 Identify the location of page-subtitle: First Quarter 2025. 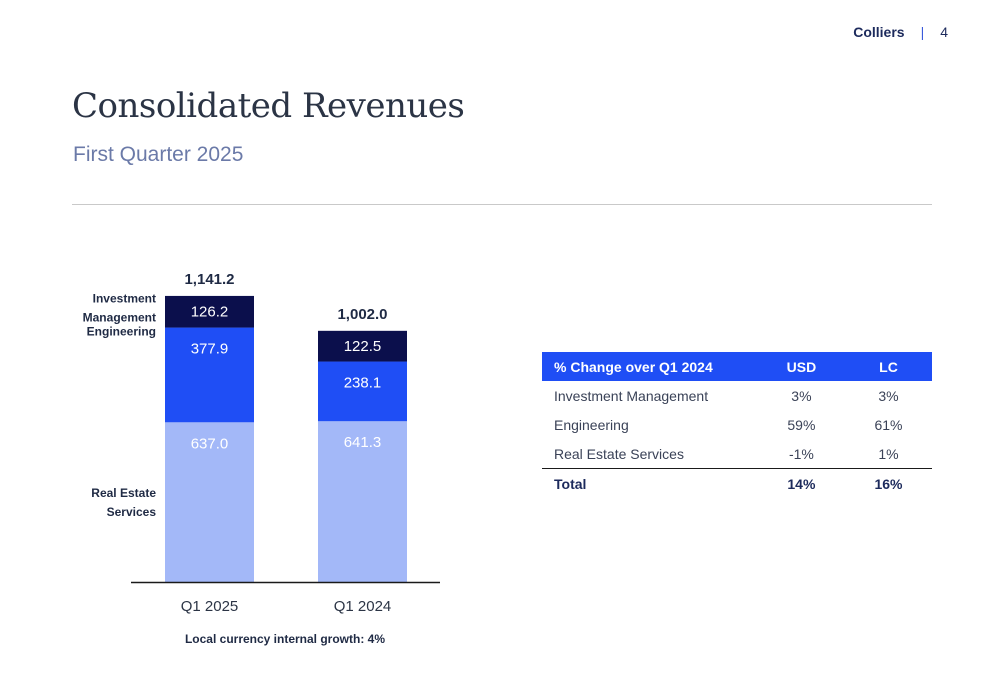
(158, 154).